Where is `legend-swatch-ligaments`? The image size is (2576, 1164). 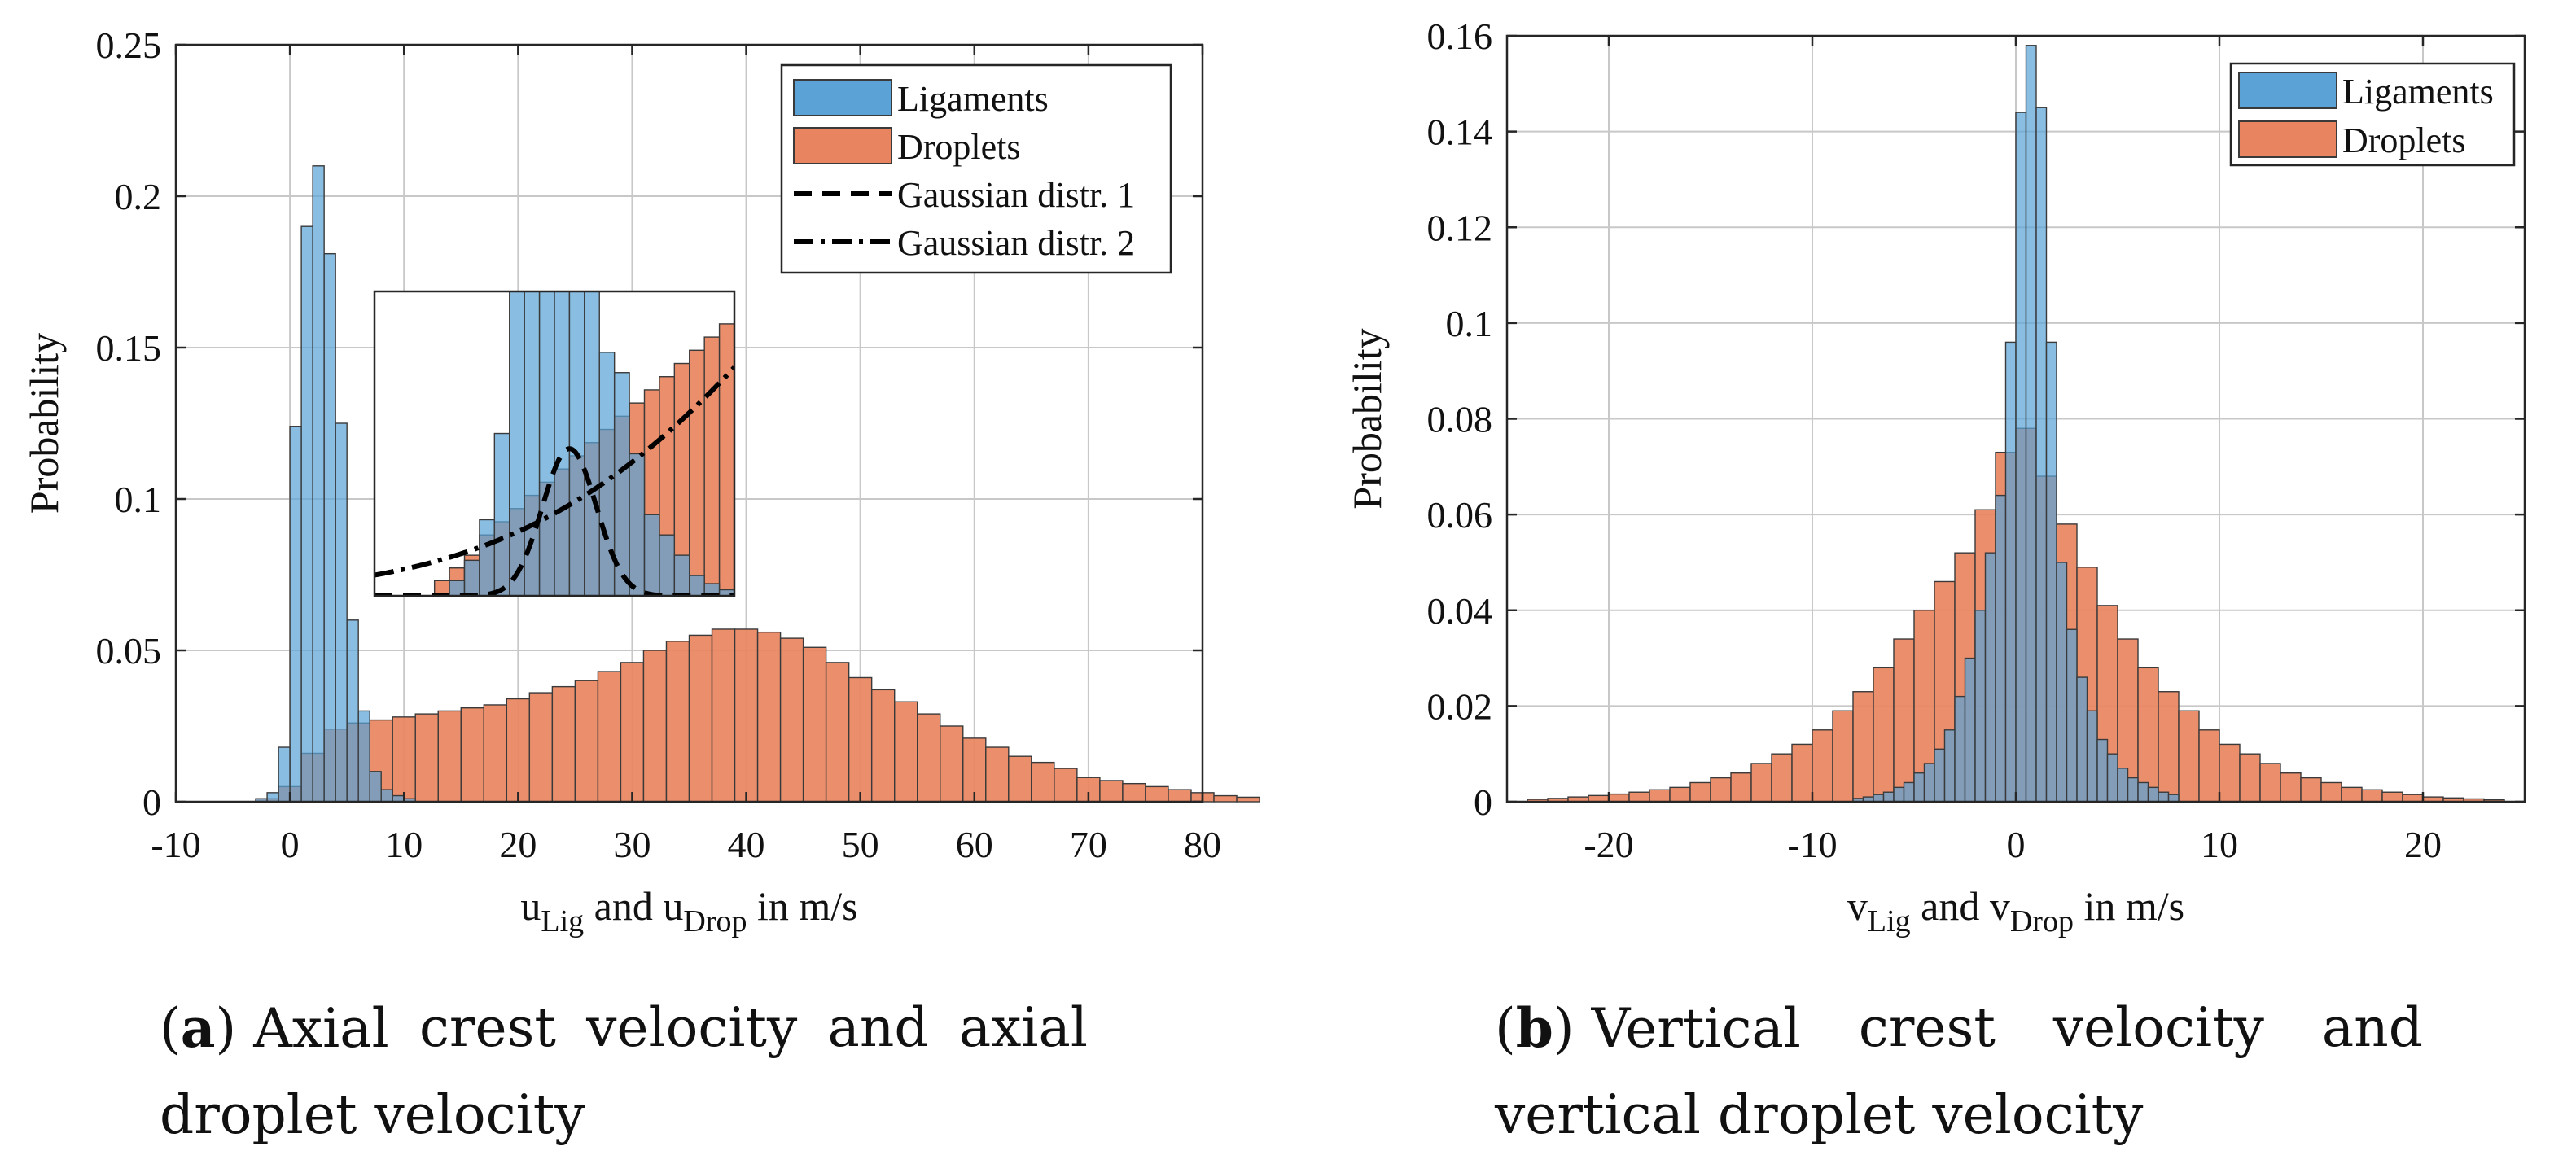
legend-swatch-ligaments is located at coordinates (2287, 90).